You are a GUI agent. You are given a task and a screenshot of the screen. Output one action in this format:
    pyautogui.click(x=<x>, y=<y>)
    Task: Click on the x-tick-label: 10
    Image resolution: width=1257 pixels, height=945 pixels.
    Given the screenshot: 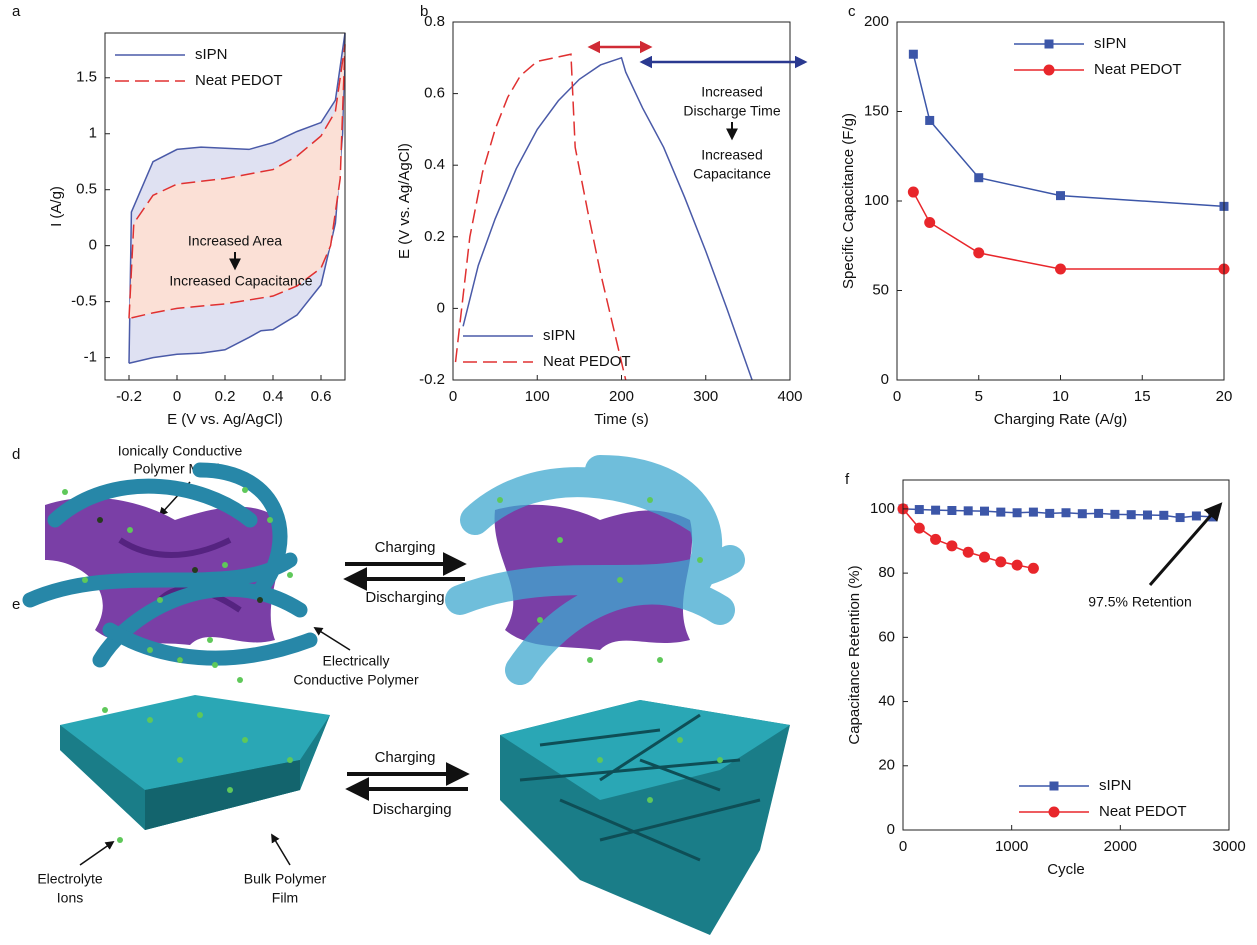 What is the action you would take?
    pyautogui.click(x=1060, y=396)
    